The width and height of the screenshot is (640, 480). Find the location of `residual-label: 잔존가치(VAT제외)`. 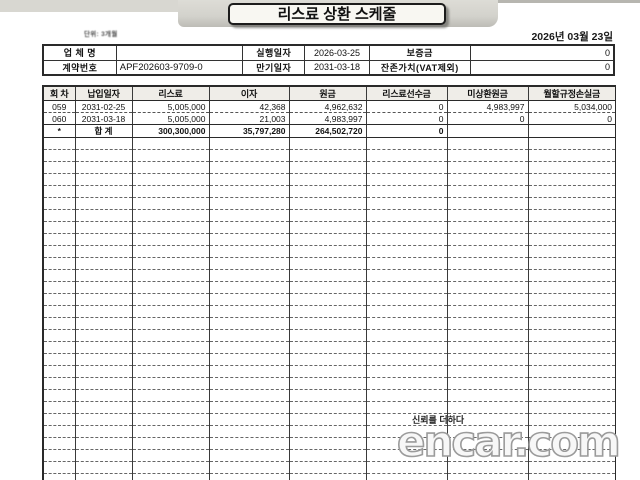

residual-label: 잔존가치(VAT제외) is located at coordinates (419, 67).